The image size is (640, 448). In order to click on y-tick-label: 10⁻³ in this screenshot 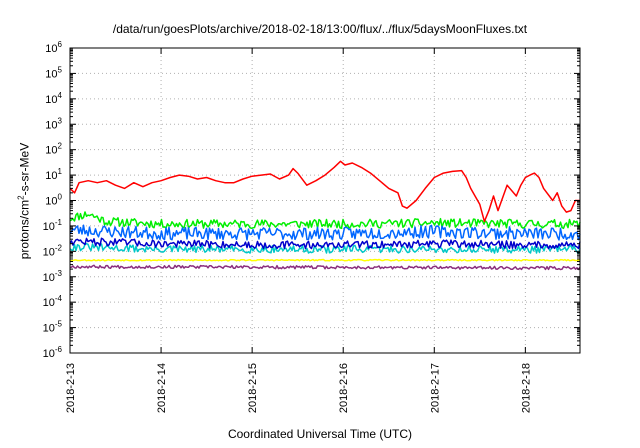, I will do `click(53, 276)`.